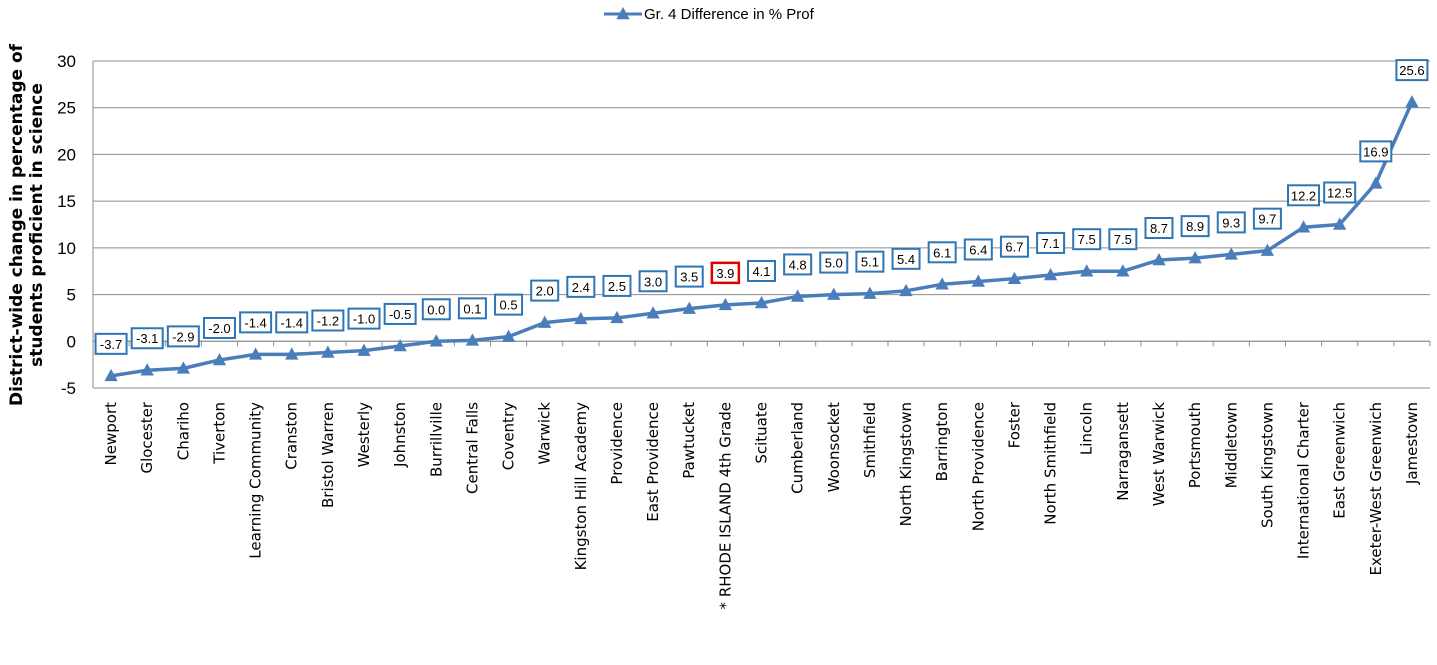 The height and width of the screenshot is (665, 1437). Describe the element at coordinates (906, 464) in the screenshot. I see `x-tick-label: North Kingstown` at that location.